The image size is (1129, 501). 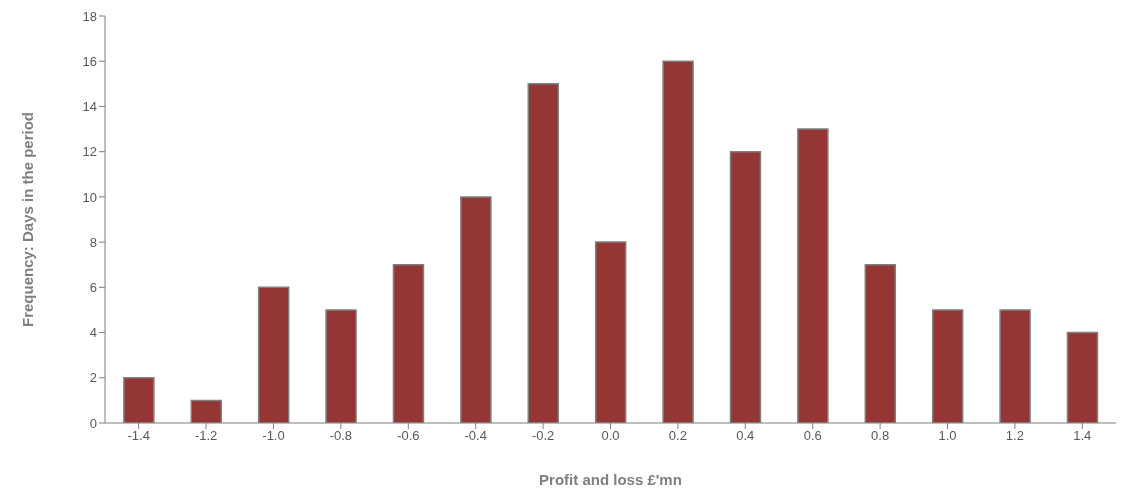 What do you see at coordinates (475, 436) in the screenshot?
I see `x-tick-label: -0.4` at bounding box center [475, 436].